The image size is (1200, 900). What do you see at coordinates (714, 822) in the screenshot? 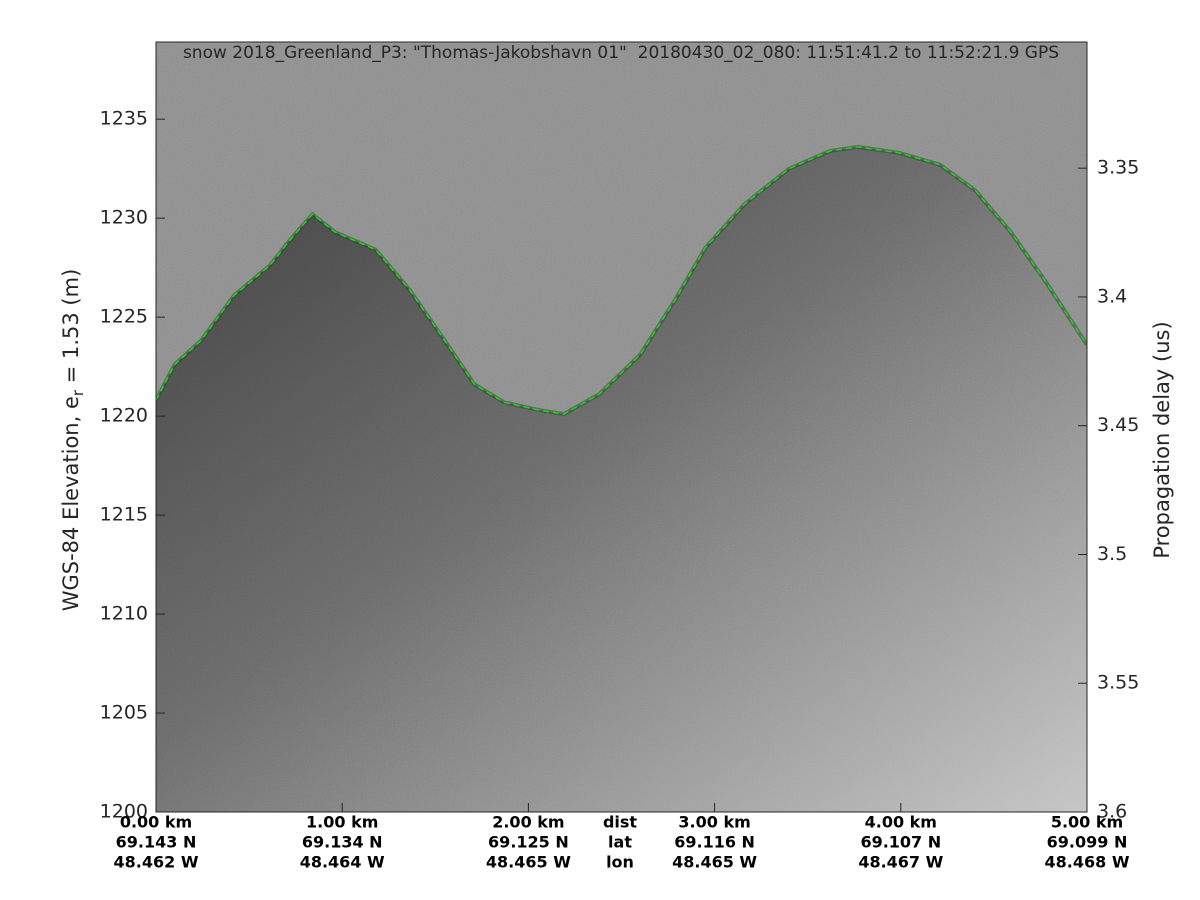
I see `x-tick-label: 3.00 km` at bounding box center [714, 822].